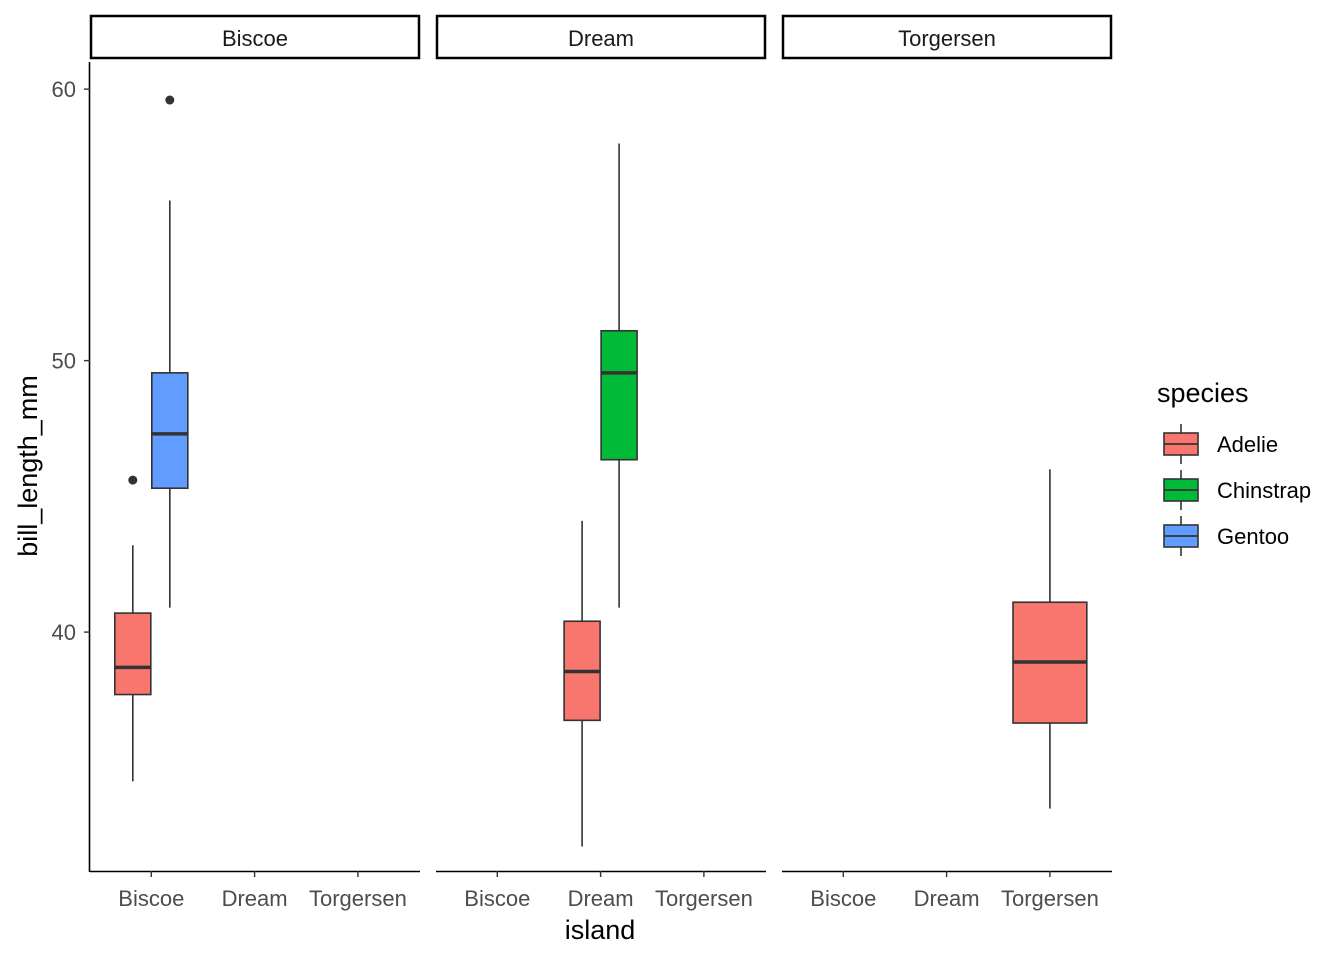  What do you see at coordinates (600, 930) in the screenshot?
I see `x-axis-title: island` at bounding box center [600, 930].